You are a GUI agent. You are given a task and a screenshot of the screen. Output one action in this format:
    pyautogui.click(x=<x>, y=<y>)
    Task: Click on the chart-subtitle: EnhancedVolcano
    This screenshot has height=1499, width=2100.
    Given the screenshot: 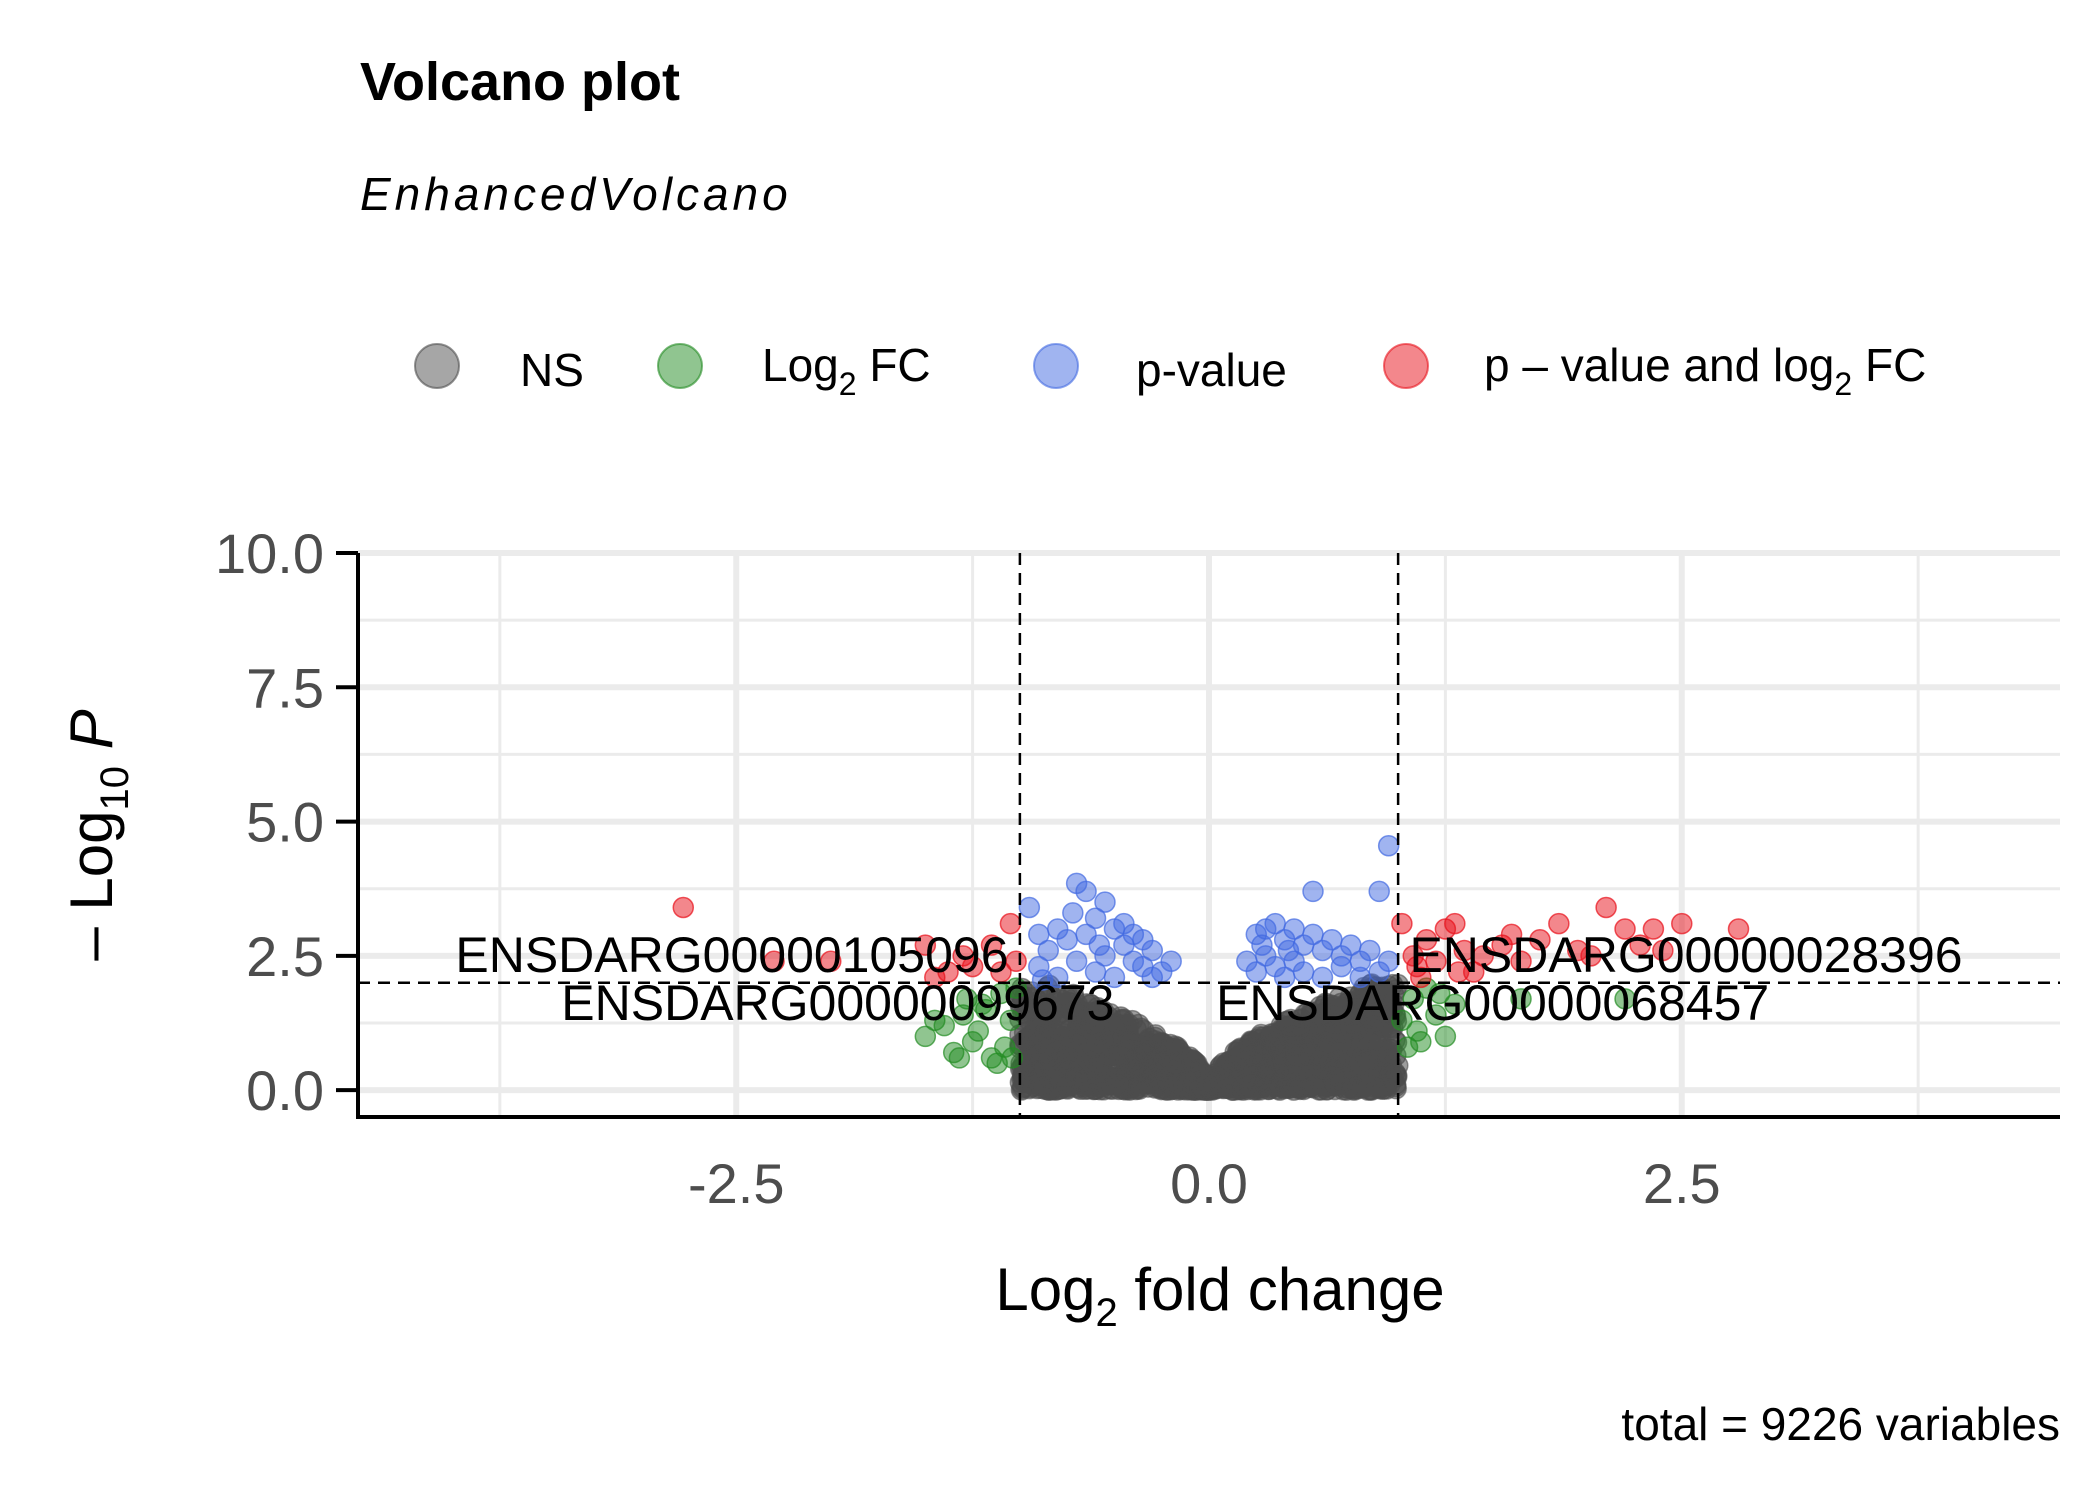 What is the action you would take?
    pyautogui.click(x=576, y=194)
    